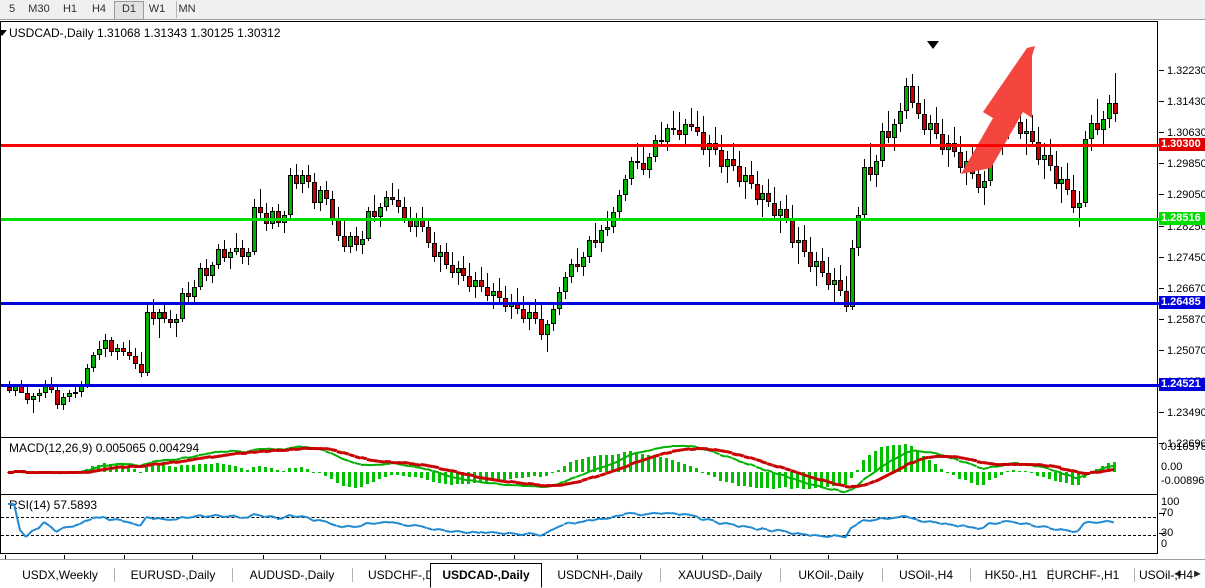 The width and height of the screenshot is (1205, 588). What do you see at coordinates (173, 575) in the screenshot?
I see `chart-tab-eurusd-daily: EURUSD-,Daily` at bounding box center [173, 575].